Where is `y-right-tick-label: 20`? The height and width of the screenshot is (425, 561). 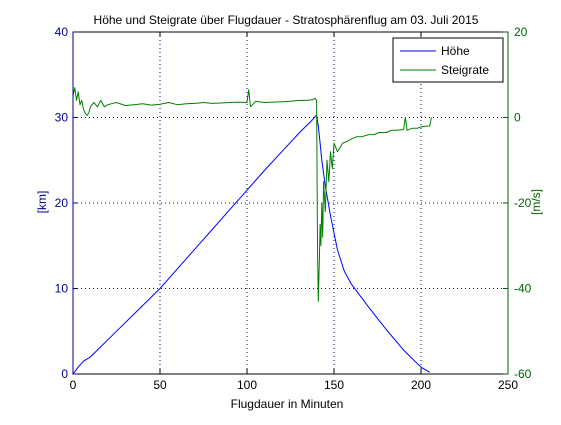 y-right-tick-label: 20 is located at coordinates (521, 32).